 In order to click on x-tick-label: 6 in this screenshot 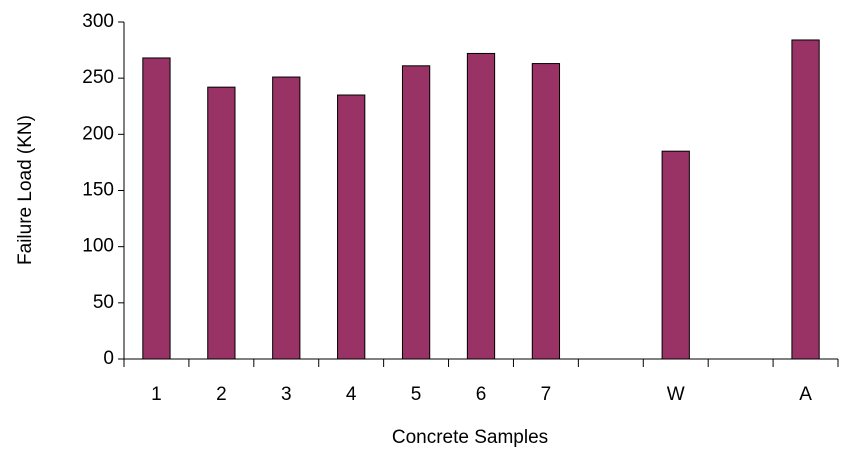, I will do `click(481, 394)`.